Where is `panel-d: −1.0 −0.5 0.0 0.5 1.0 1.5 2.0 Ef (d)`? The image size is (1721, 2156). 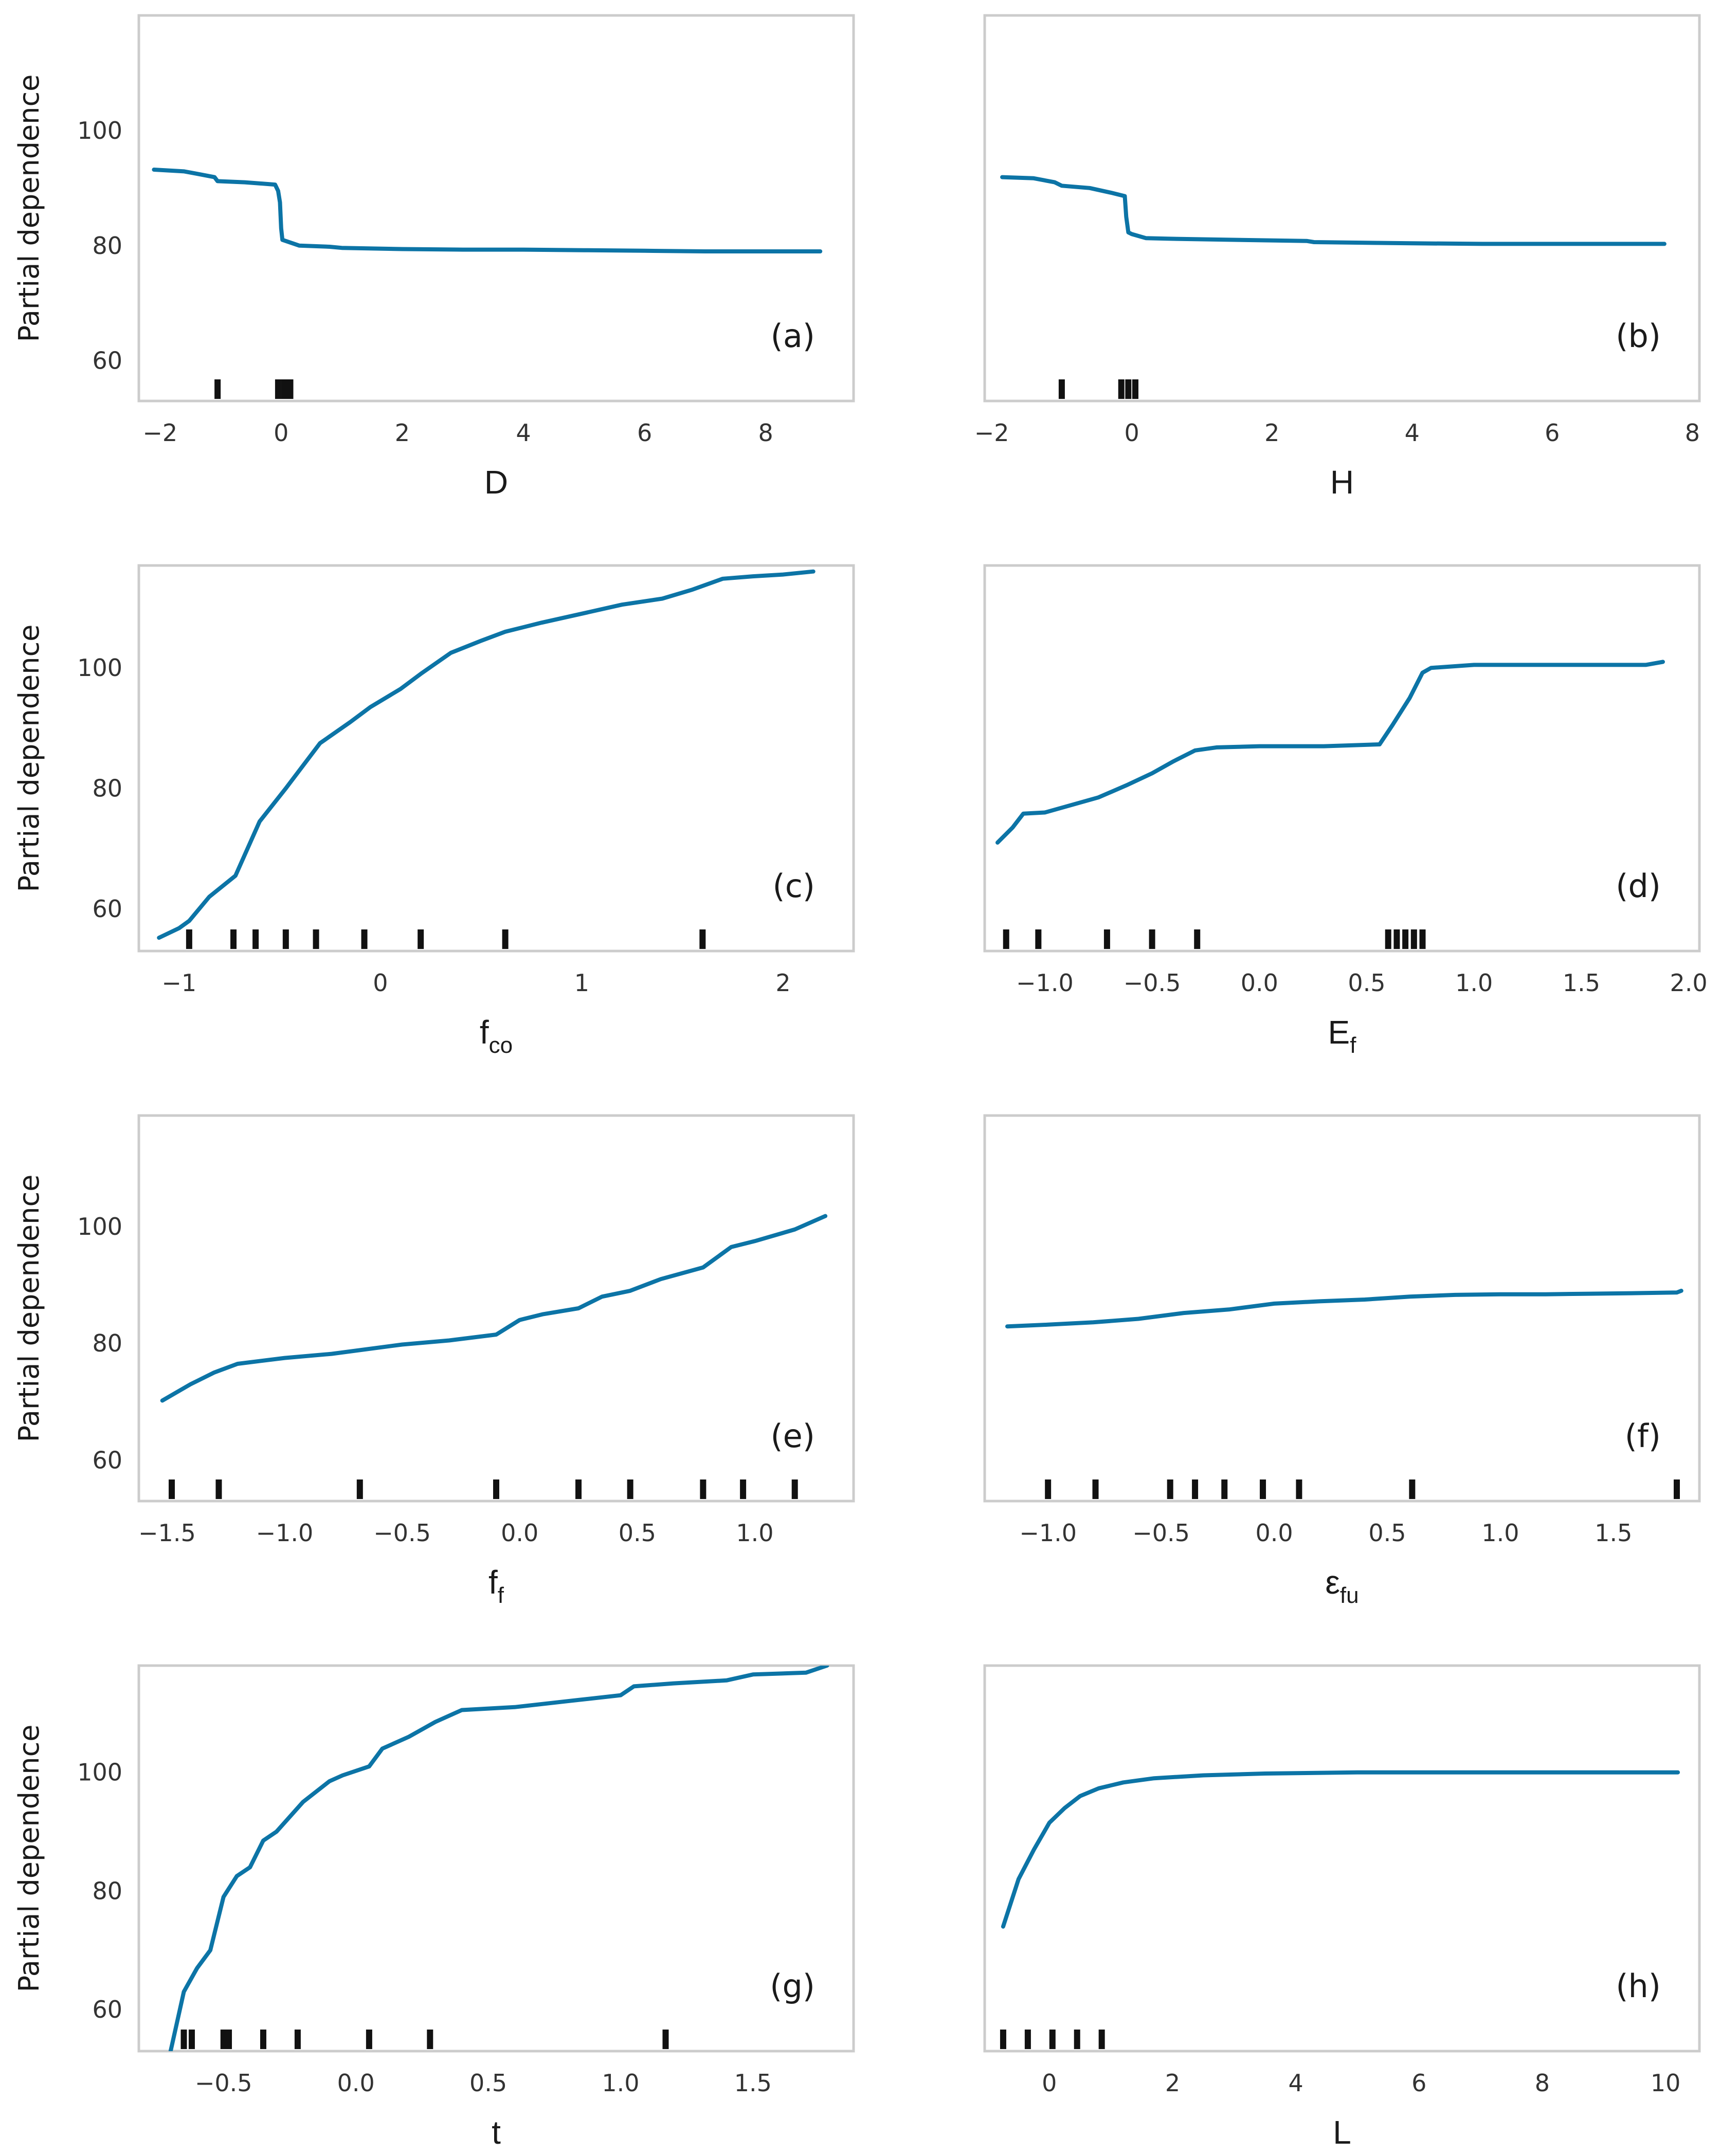
panel-d: −1.0 −0.5 0.0 0.5 1.0 1.5 2.0 Ef (d) is located at coordinates (1345, 811).